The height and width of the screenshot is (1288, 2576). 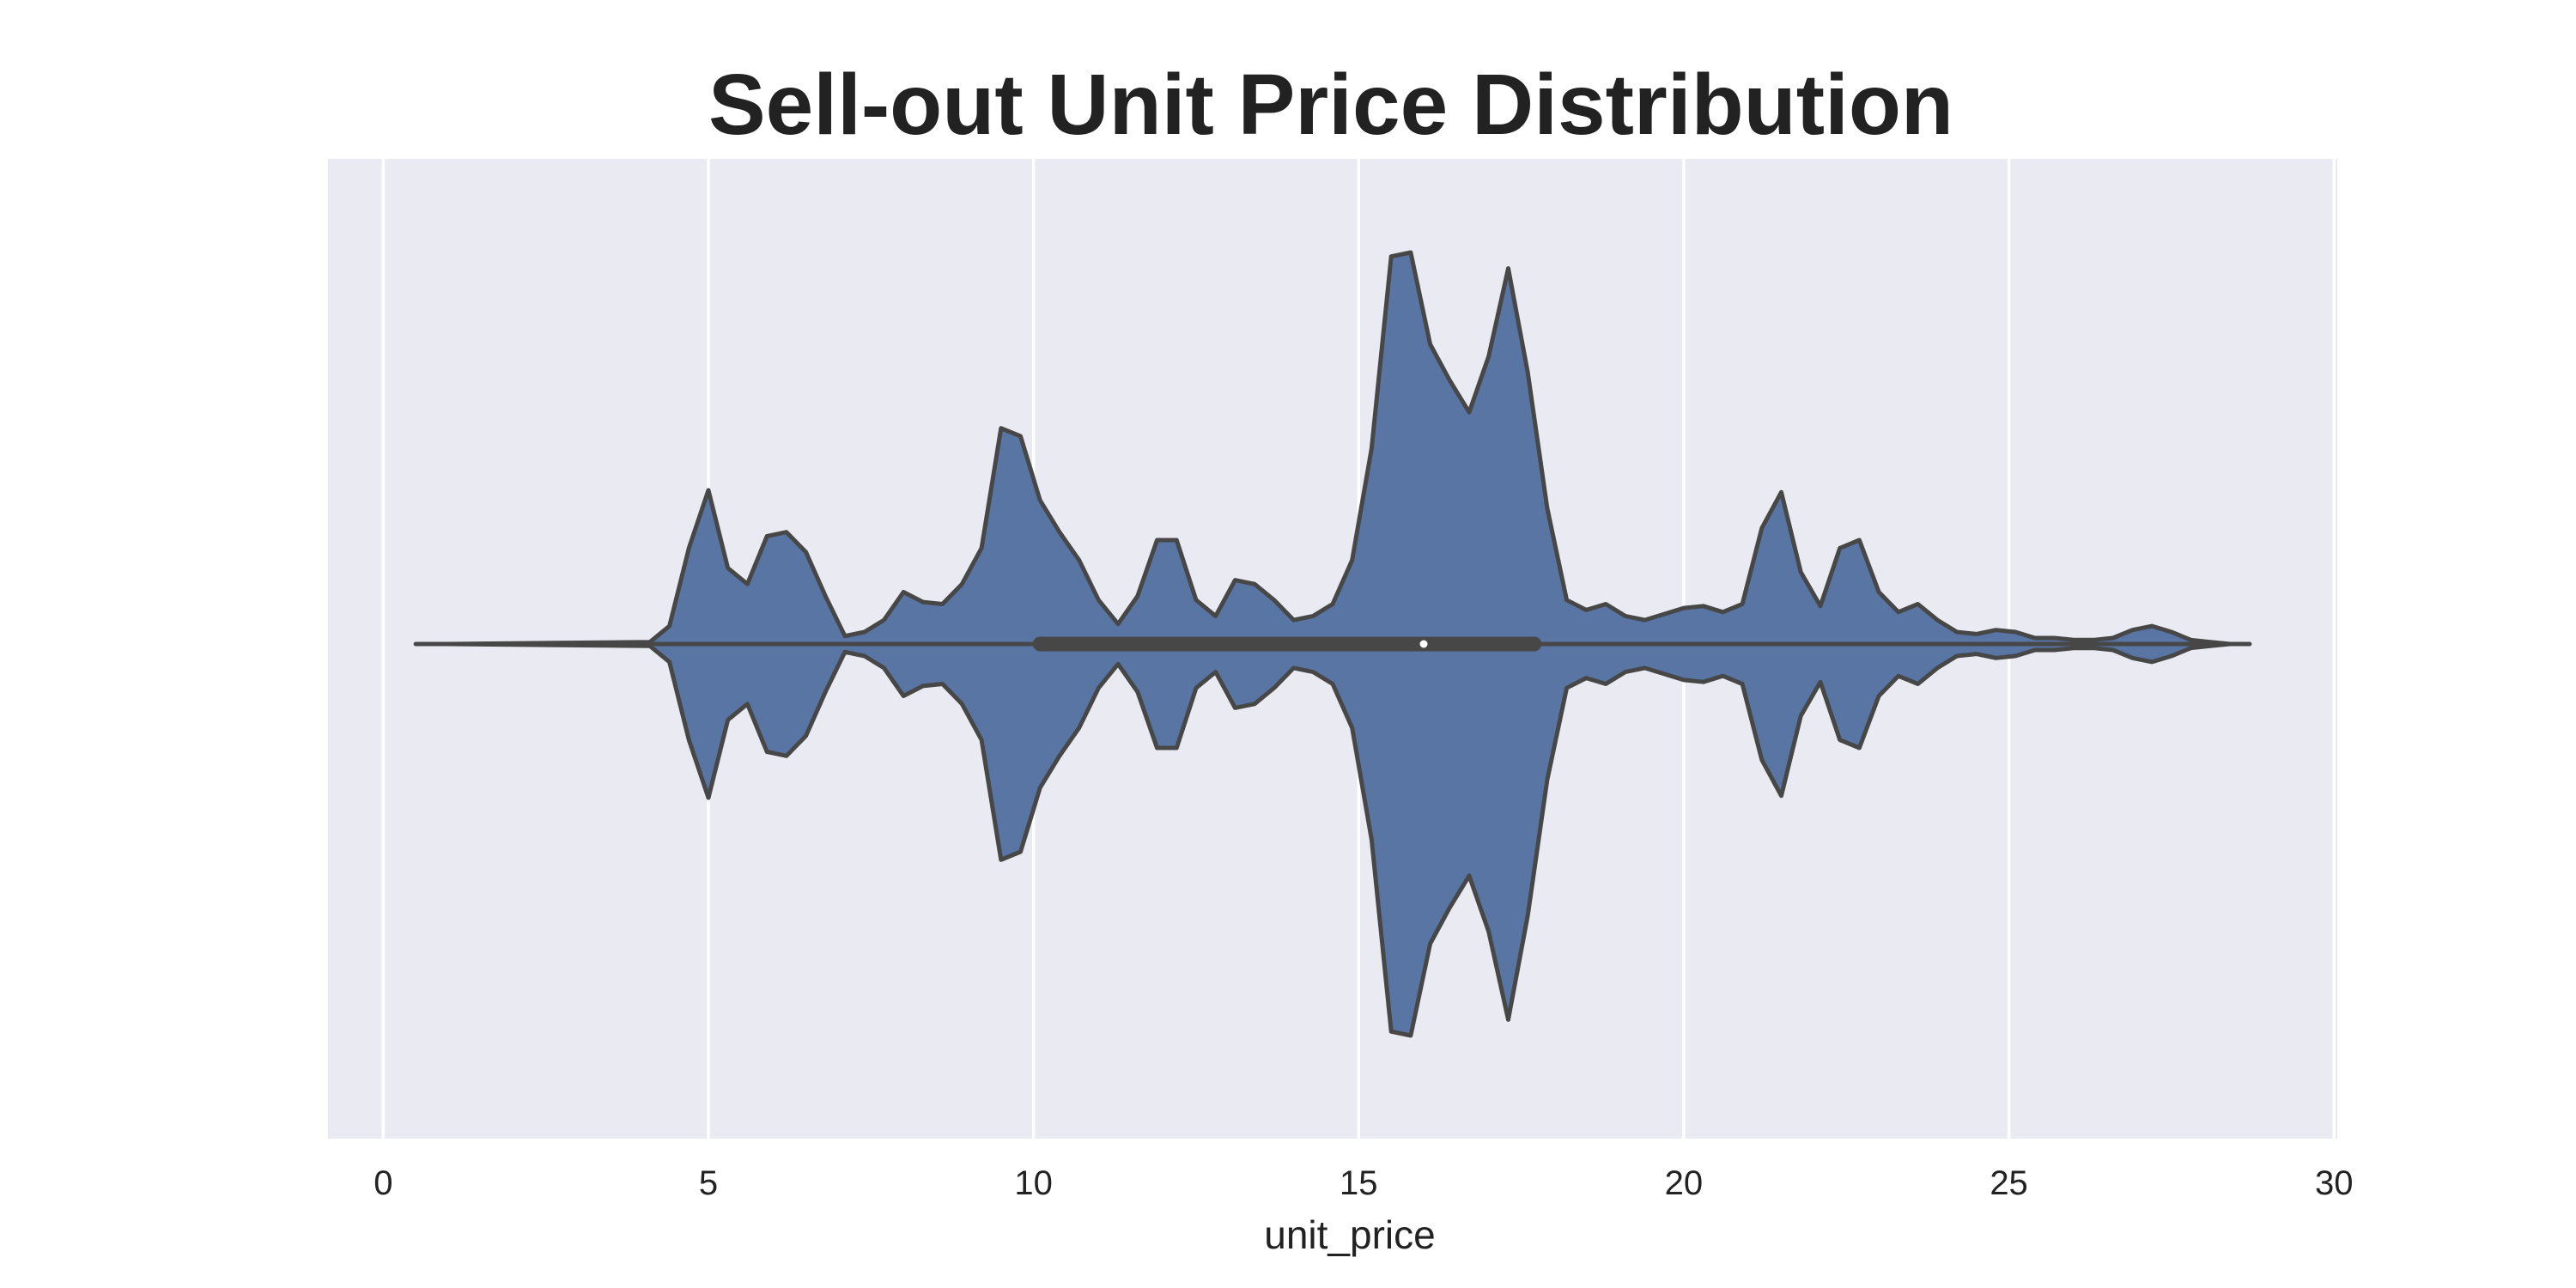 What do you see at coordinates (2334, 1183) in the screenshot?
I see `x-tick-label-30: 30` at bounding box center [2334, 1183].